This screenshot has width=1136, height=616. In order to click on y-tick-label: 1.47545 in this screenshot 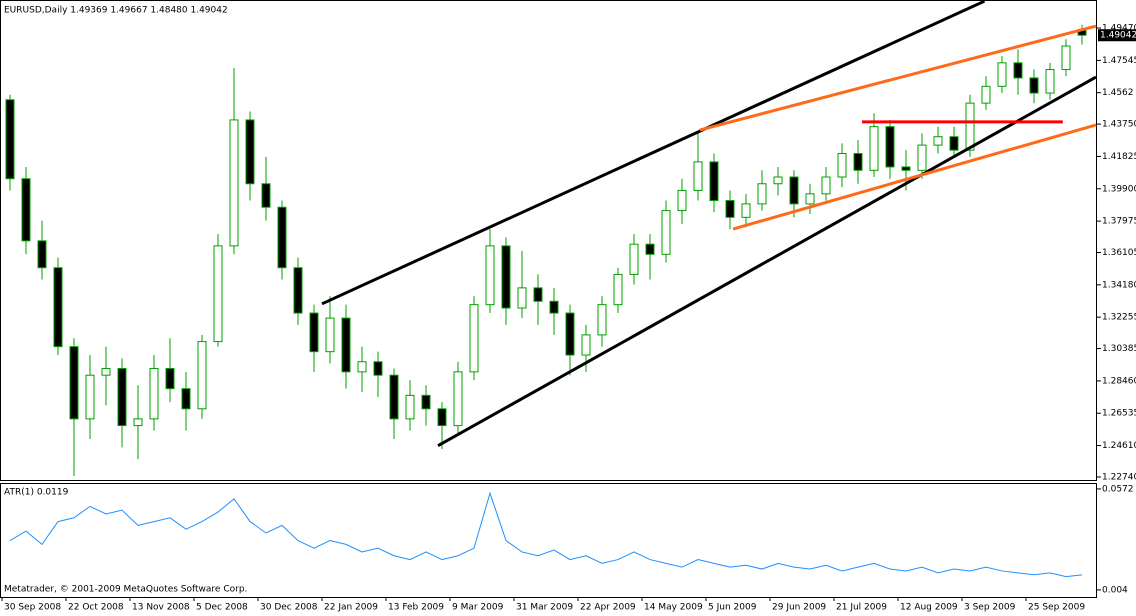, I will do `click(1119, 61)`.